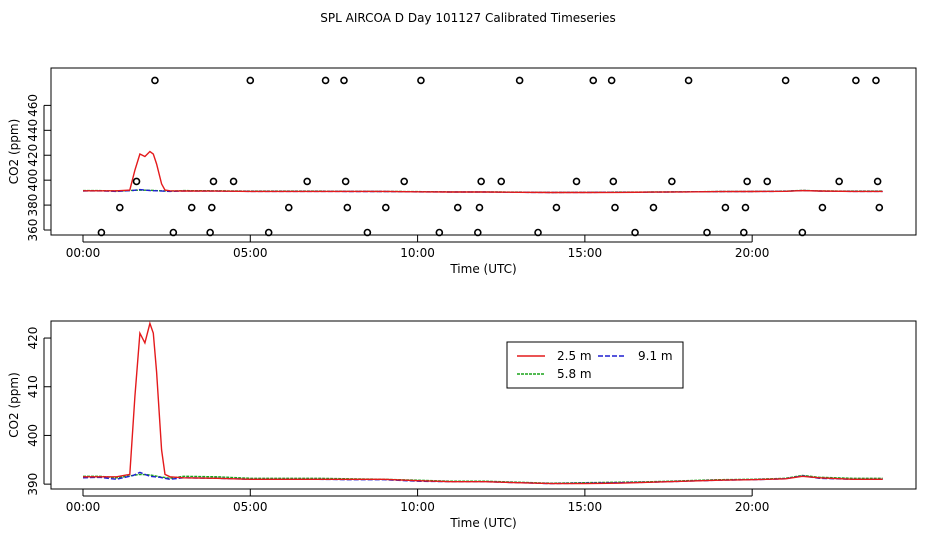 Image resolution: width=936 pixels, height=540 pixels. What do you see at coordinates (33, 130) in the screenshot?
I see `y-tick-label: 440` at bounding box center [33, 130].